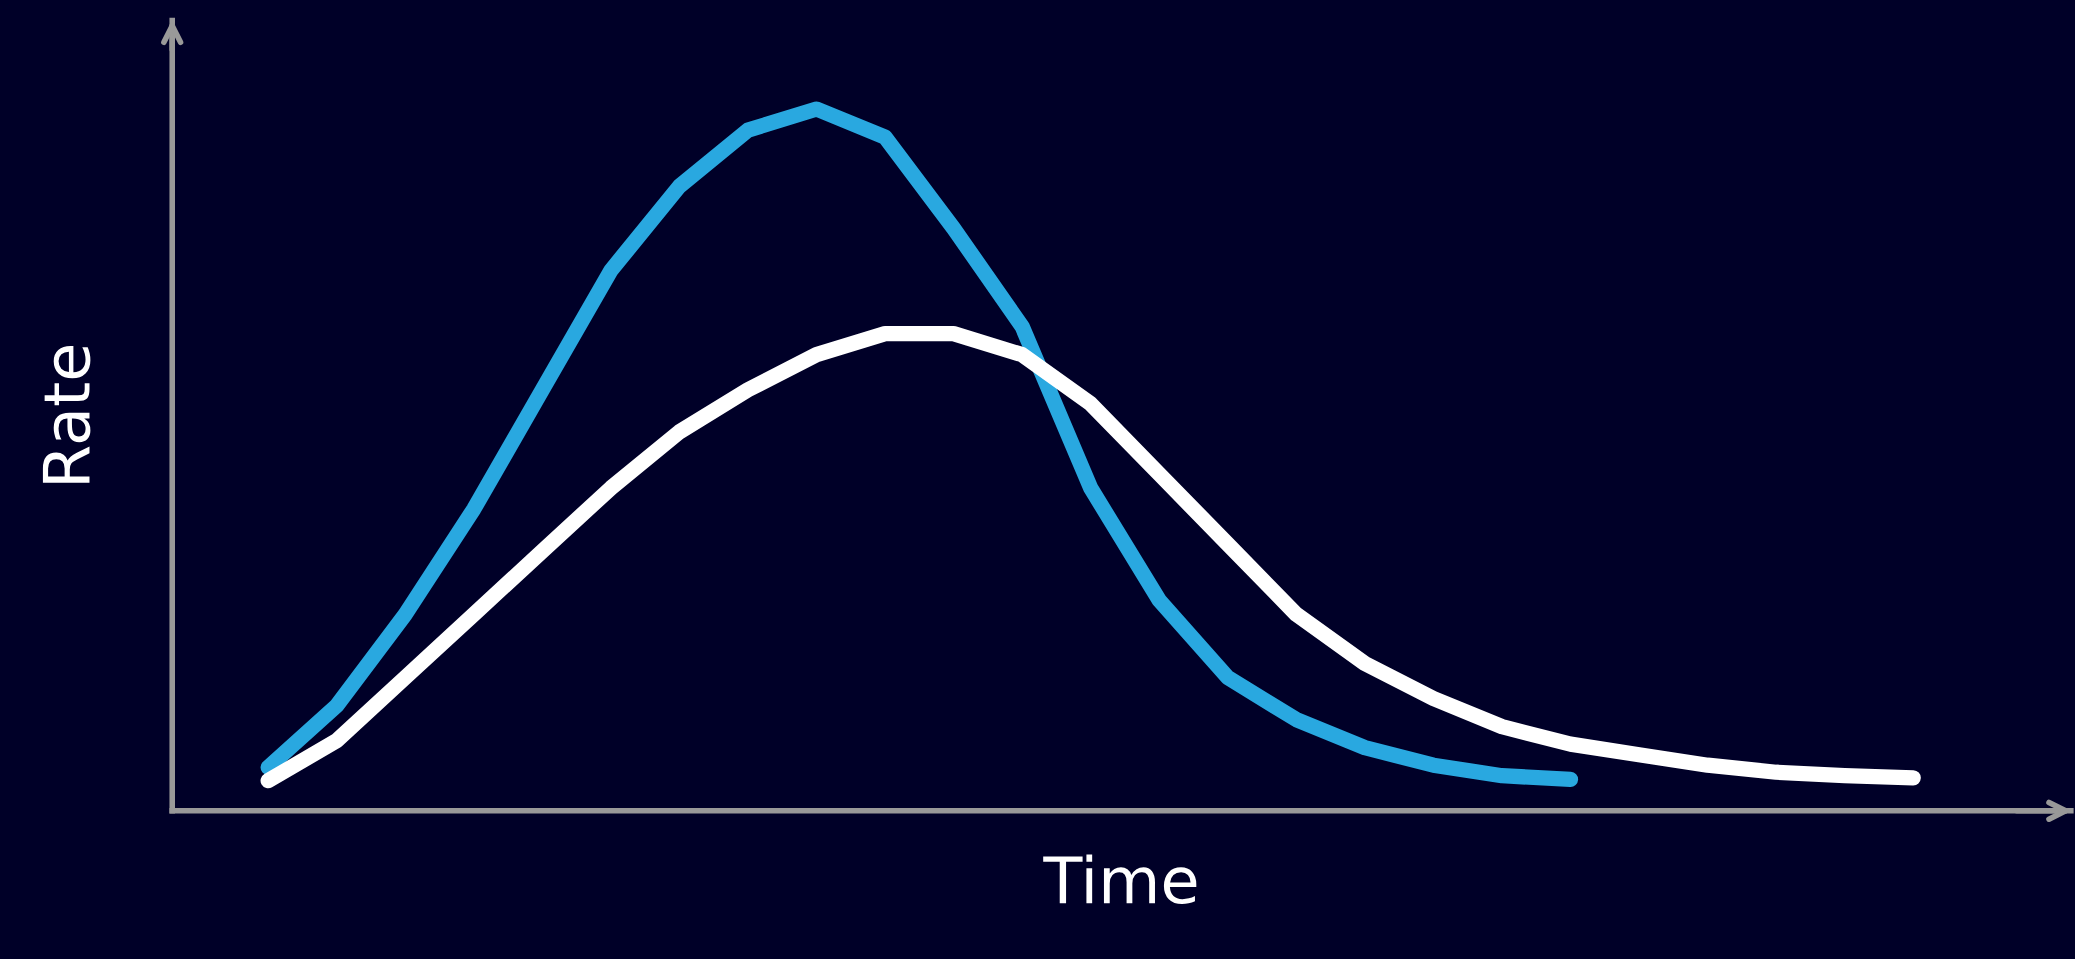 The height and width of the screenshot is (959, 2075). I want to click on y-axis-title: Rate, so click(66, 414).